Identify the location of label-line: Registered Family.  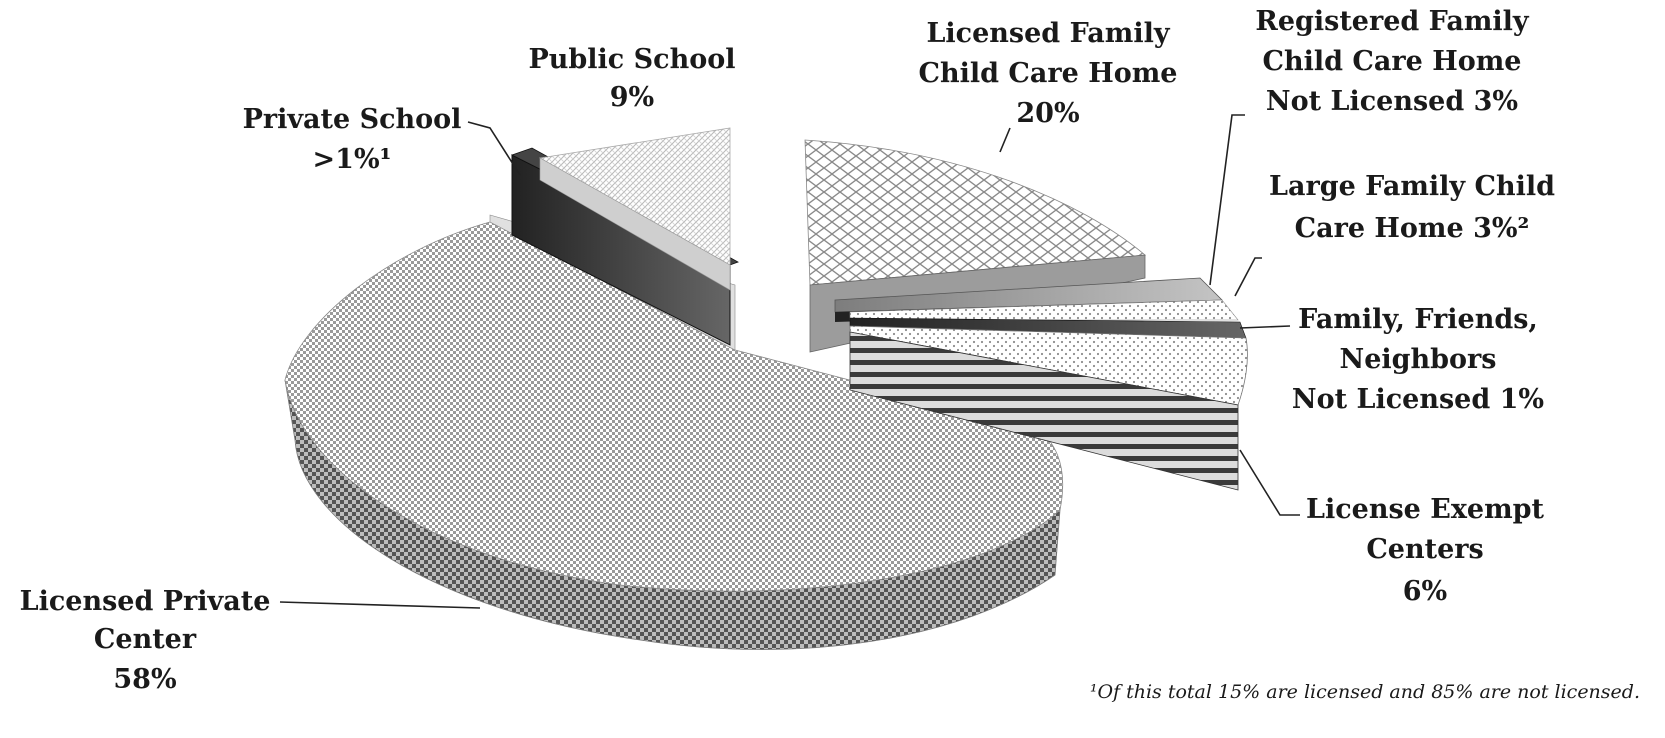
(1392, 21).